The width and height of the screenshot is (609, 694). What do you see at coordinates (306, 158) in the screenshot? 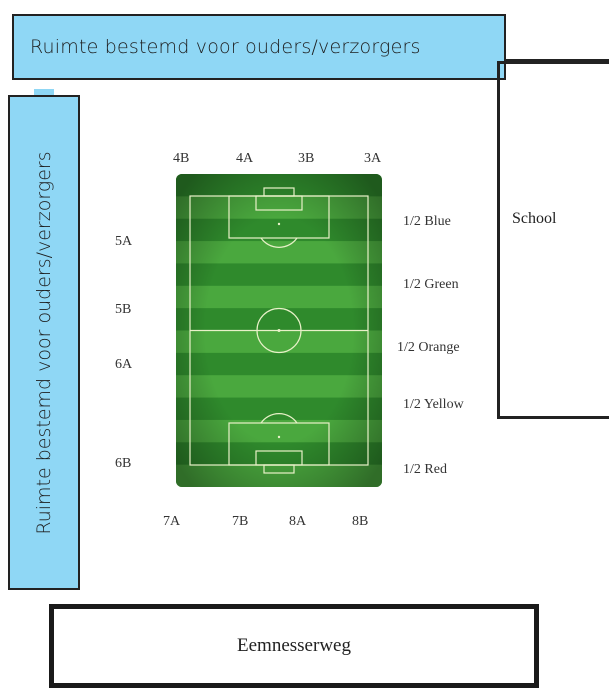
I see `field-label-3b: 3B` at bounding box center [306, 158].